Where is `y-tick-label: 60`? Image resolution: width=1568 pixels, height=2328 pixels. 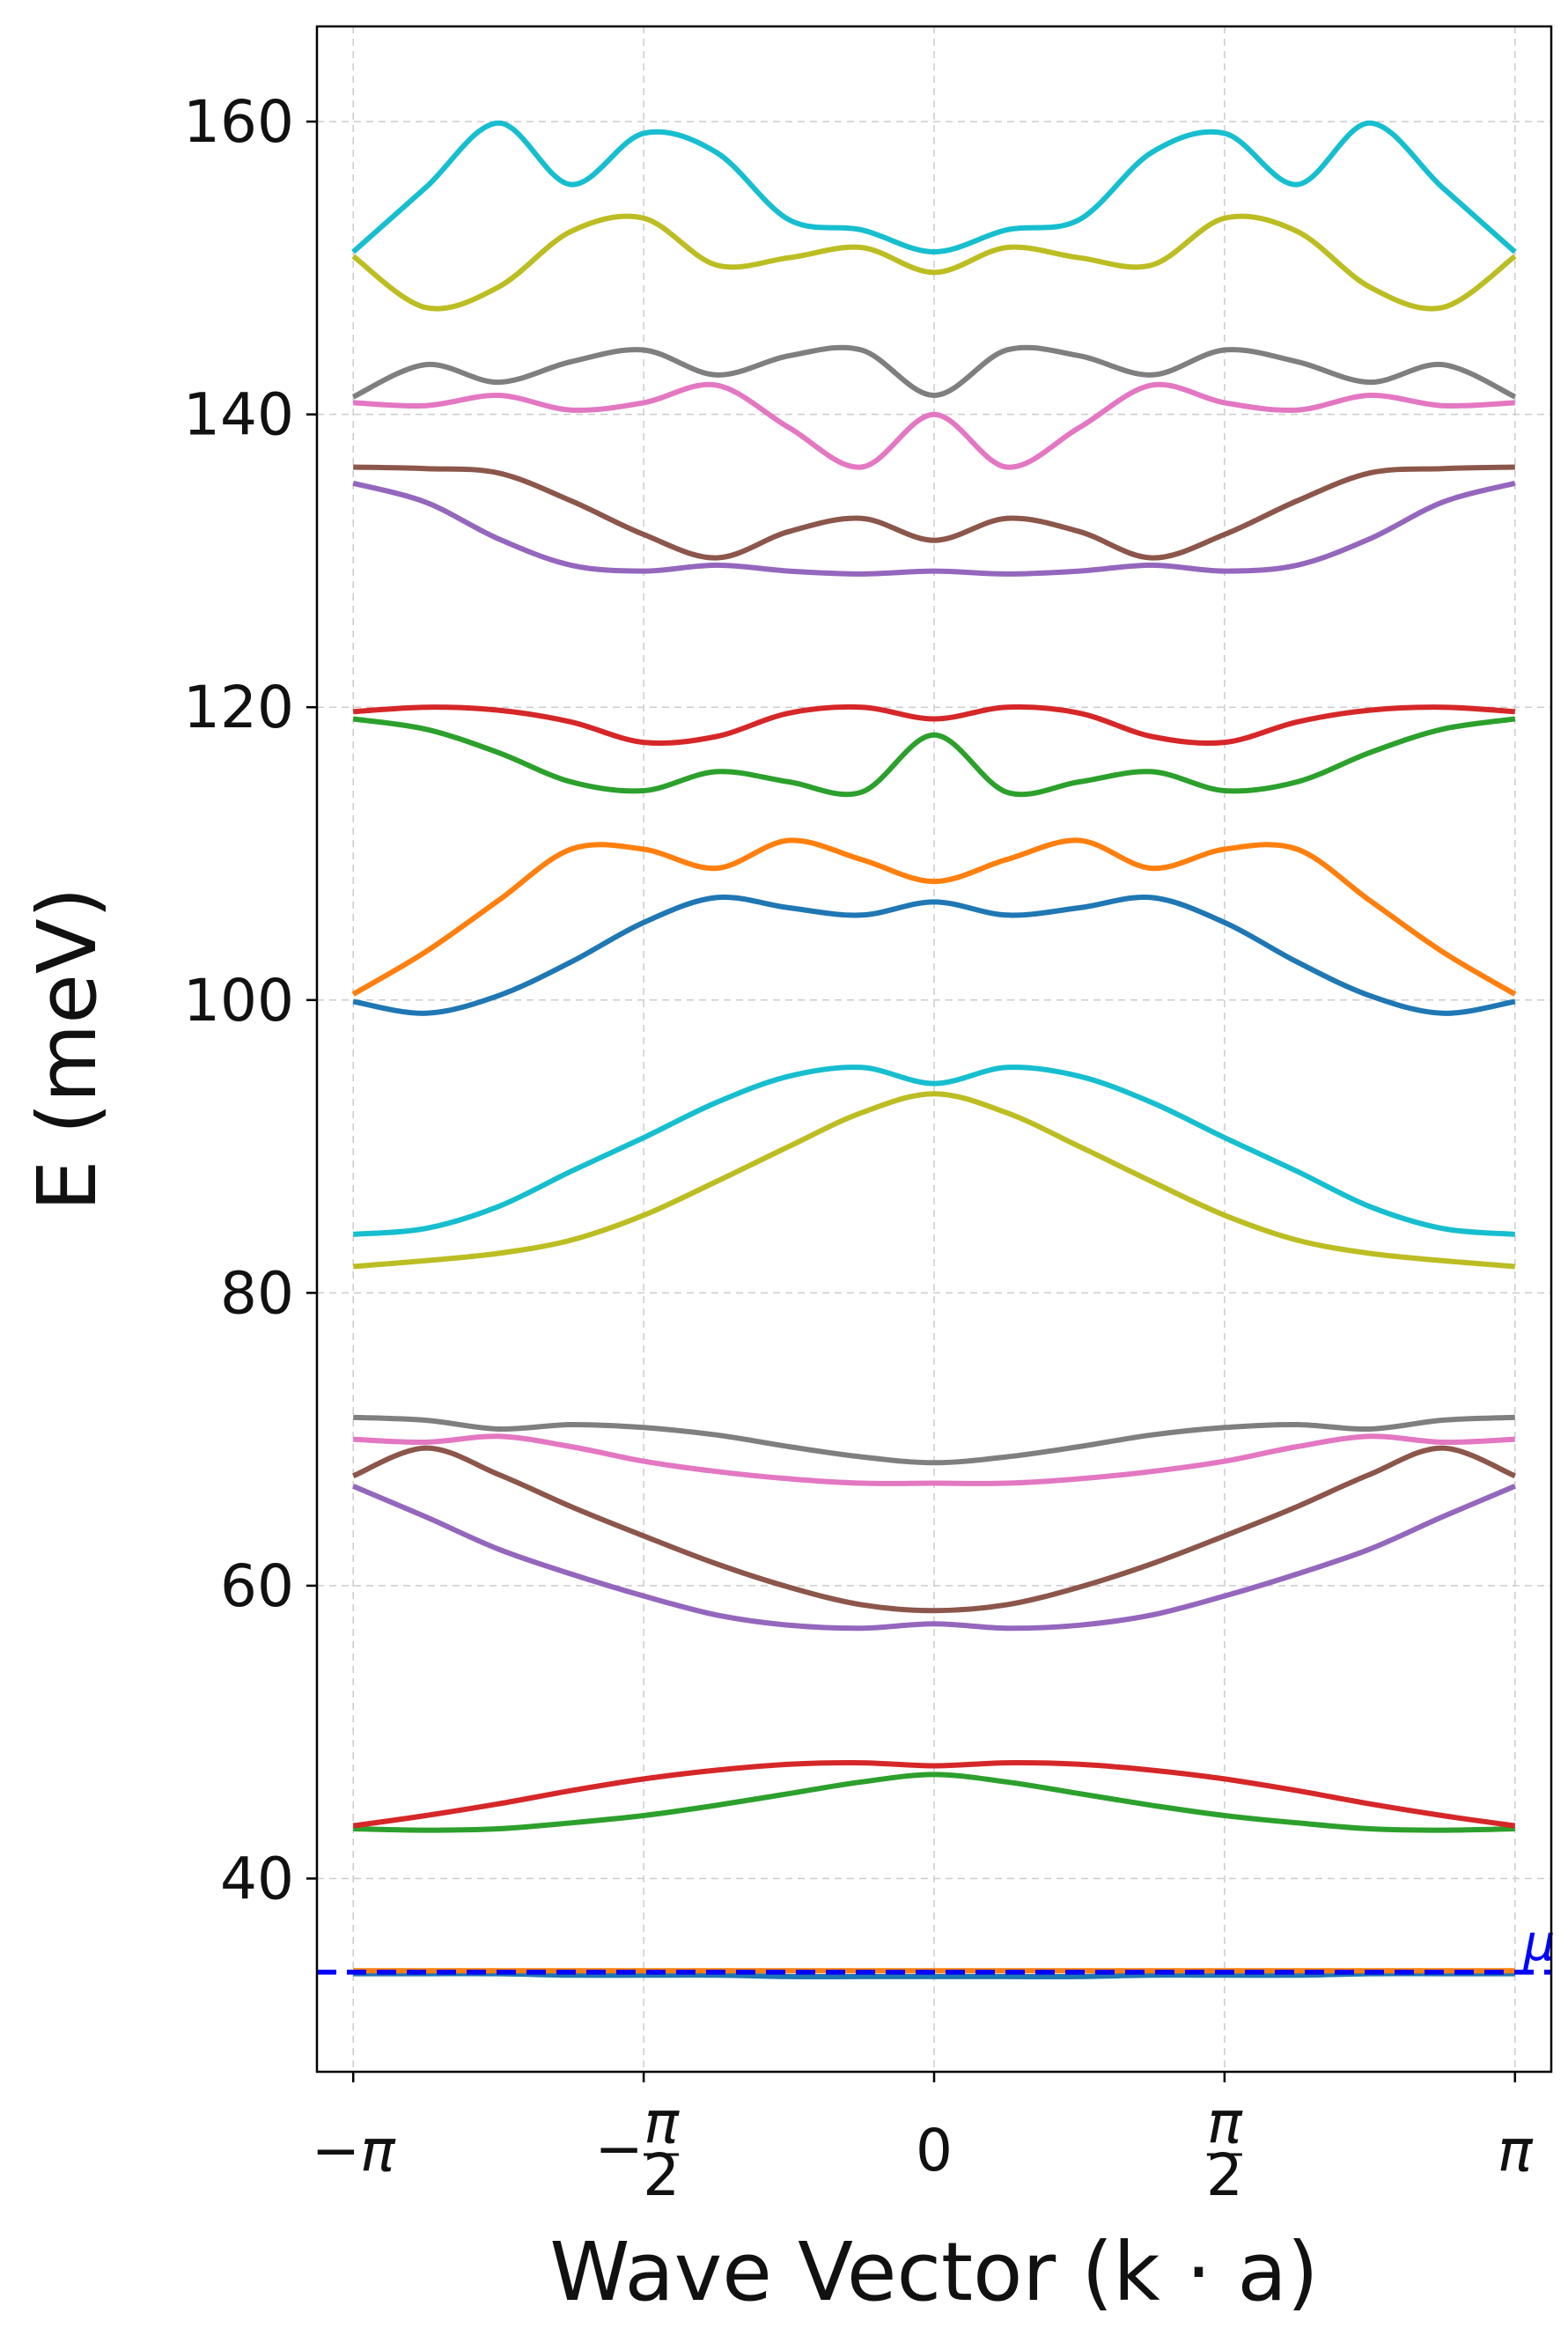
y-tick-label: 60 is located at coordinates (257, 1586).